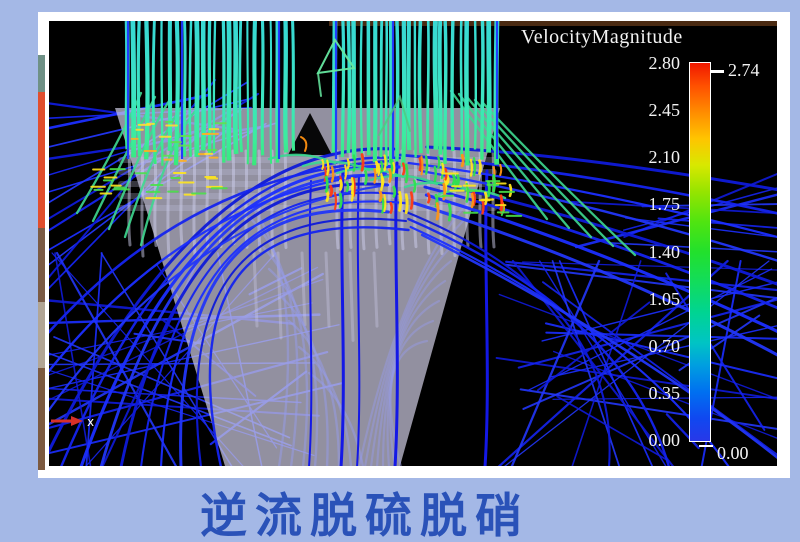  I want to click on caption-text: 逆流脱硫脱硝, so click(365, 515).